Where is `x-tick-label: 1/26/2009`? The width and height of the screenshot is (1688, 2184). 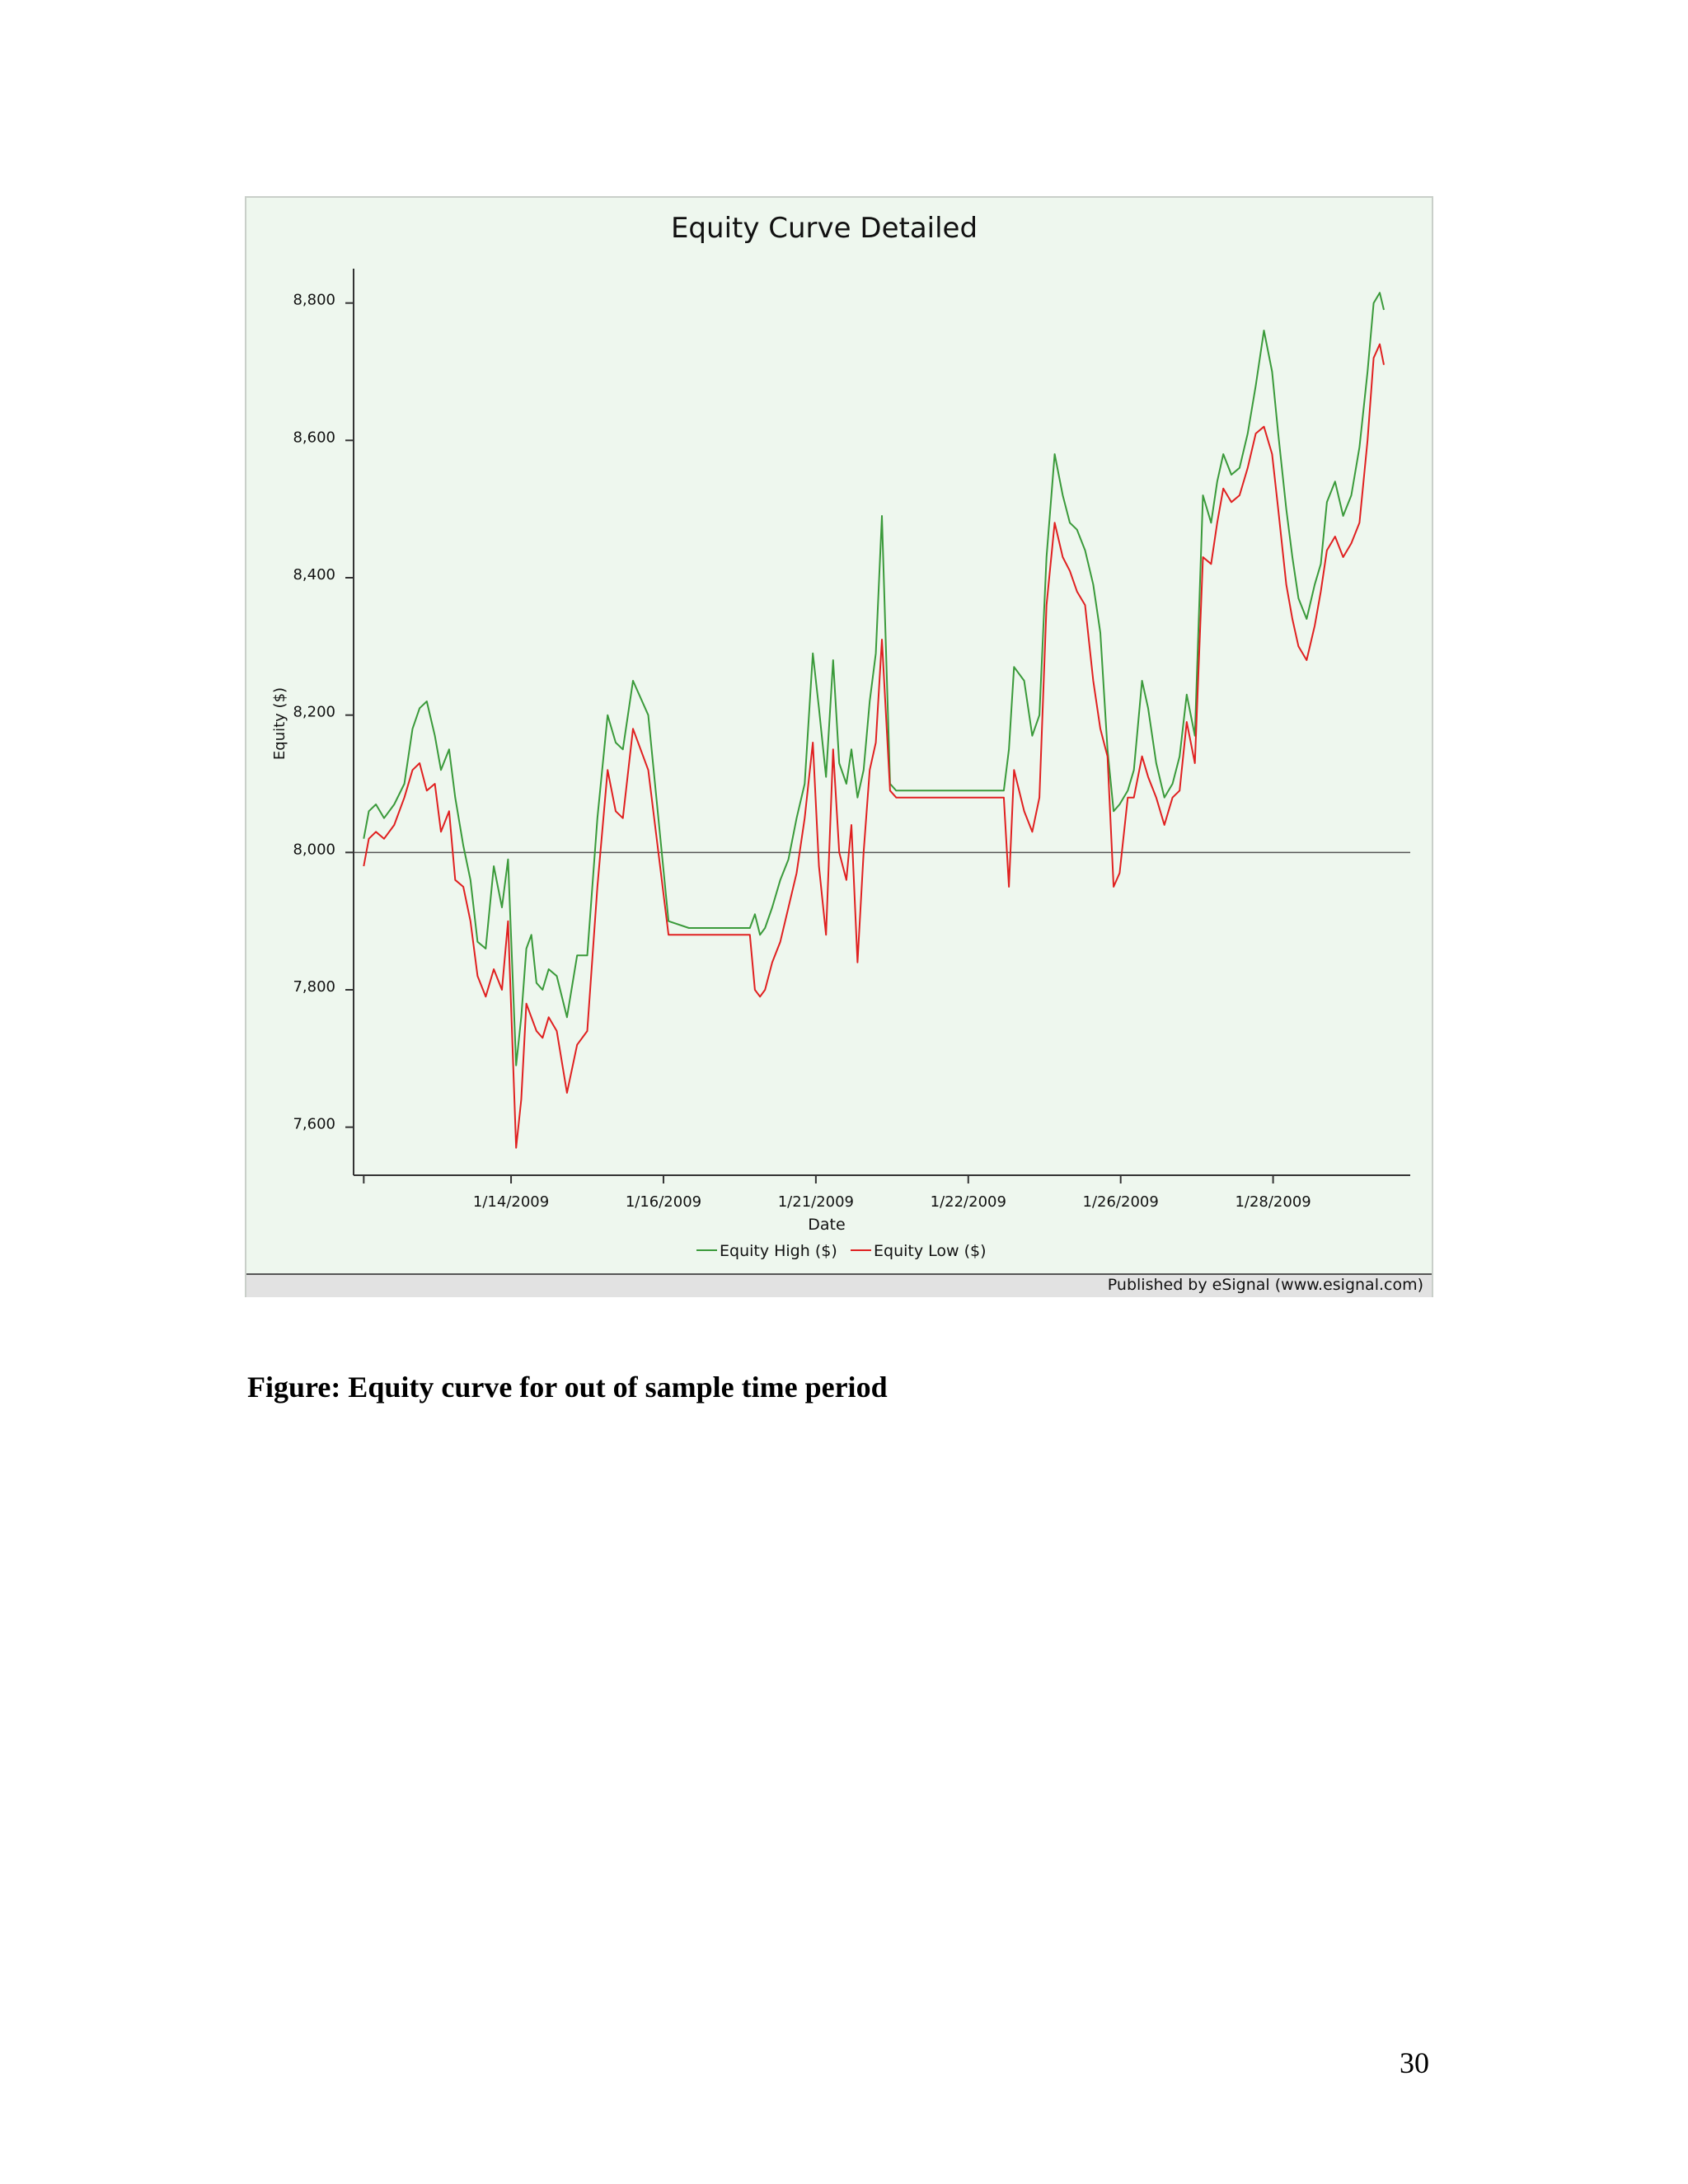
x-tick-label: 1/26/2009 is located at coordinates (1121, 1202).